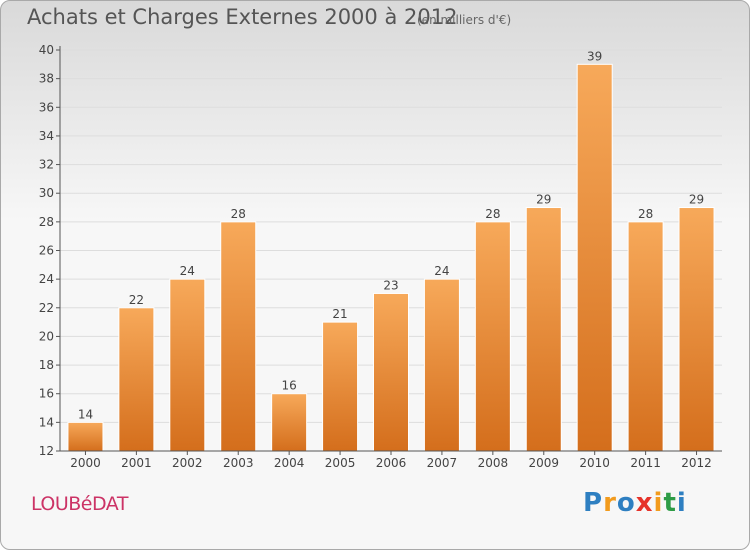 This screenshot has width=750, height=550. What do you see at coordinates (390, 285) in the screenshot?
I see `data-label: 23` at bounding box center [390, 285].